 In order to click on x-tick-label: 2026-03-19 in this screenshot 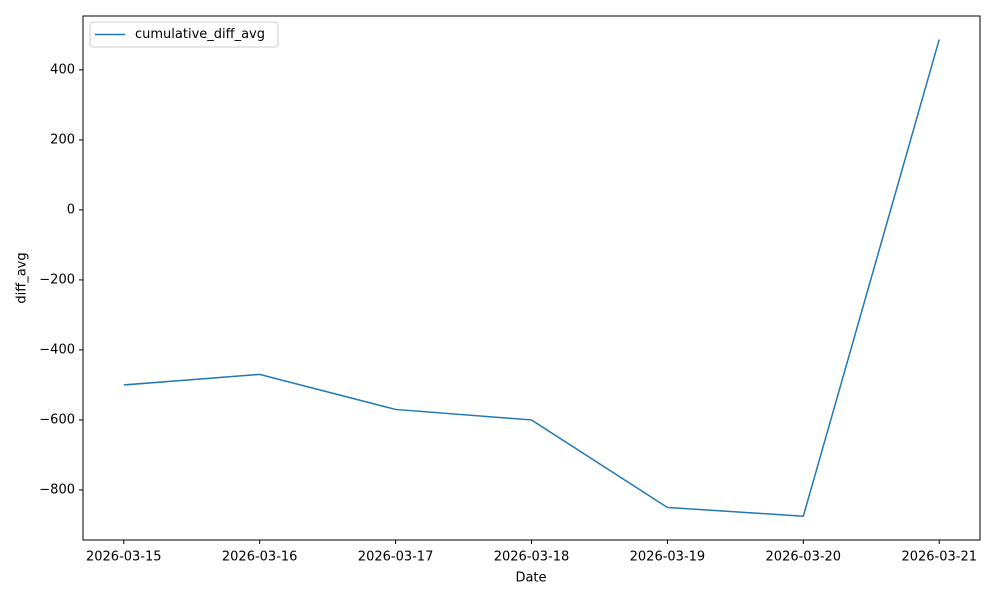, I will do `click(668, 557)`.